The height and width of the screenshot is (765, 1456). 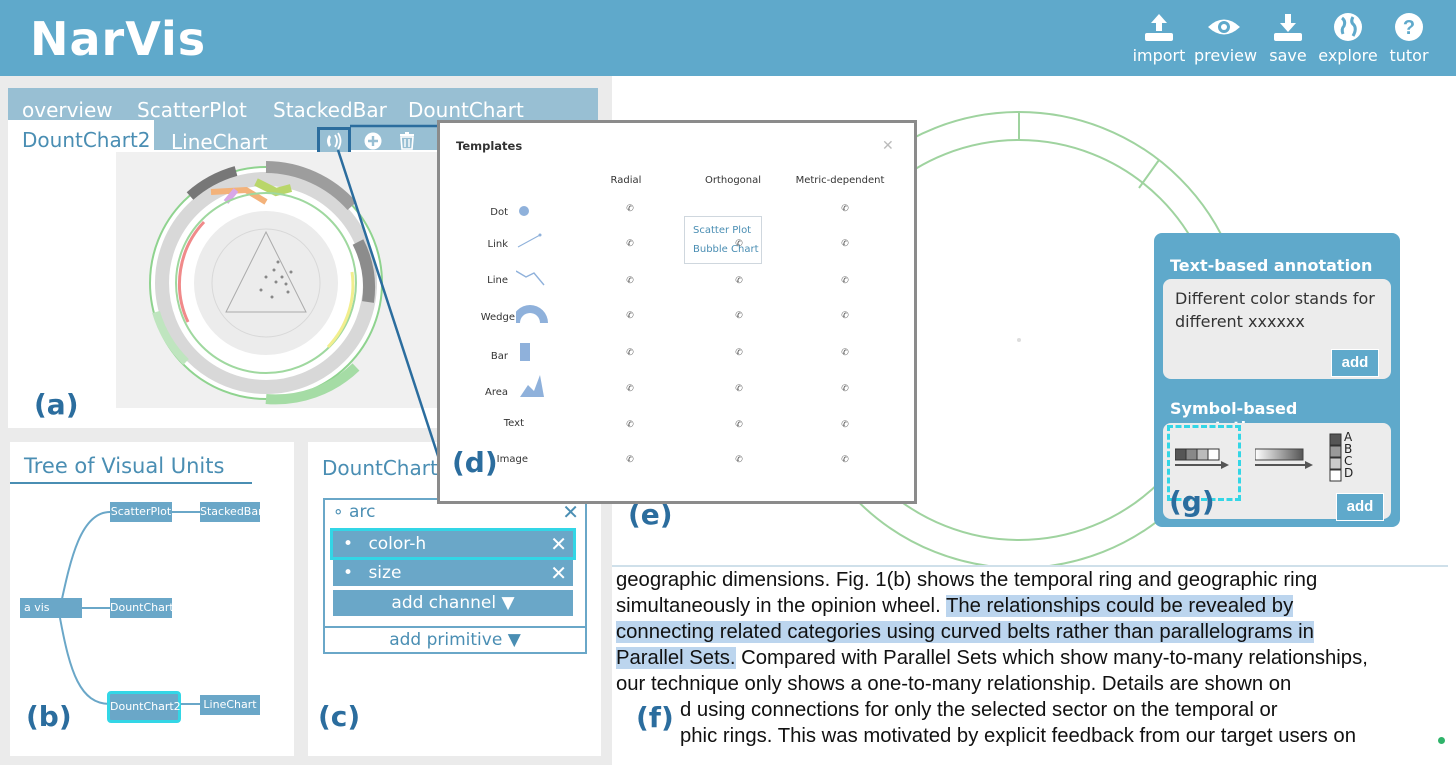 I want to click on app-title: NarVis, so click(x=118, y=39).